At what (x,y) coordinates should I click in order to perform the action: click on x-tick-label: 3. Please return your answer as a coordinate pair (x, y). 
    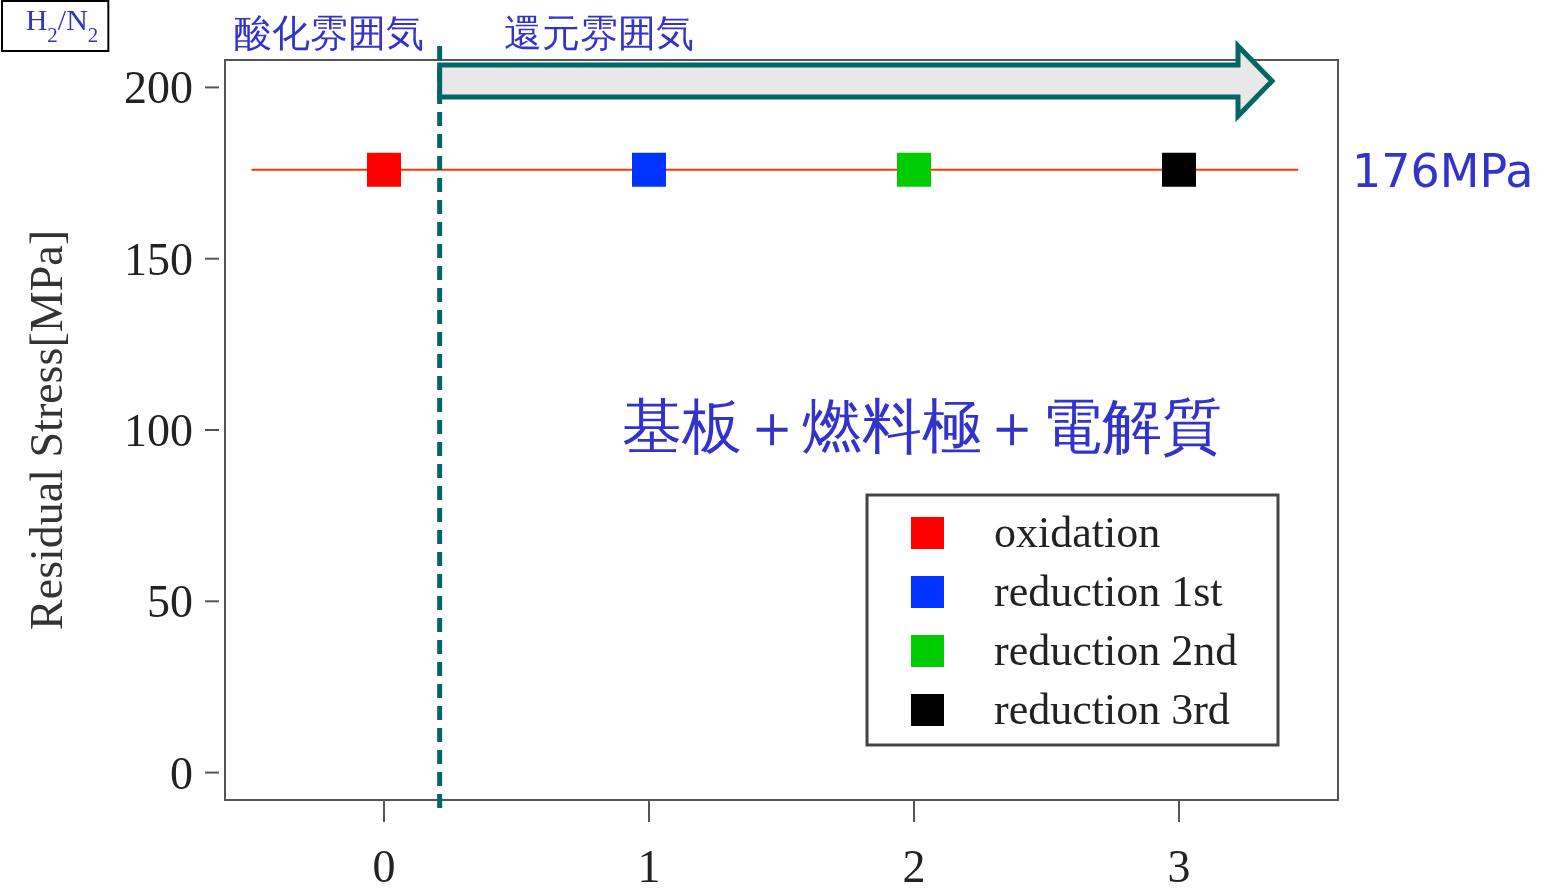
    Looking at the image, I should click on (1179, 866).